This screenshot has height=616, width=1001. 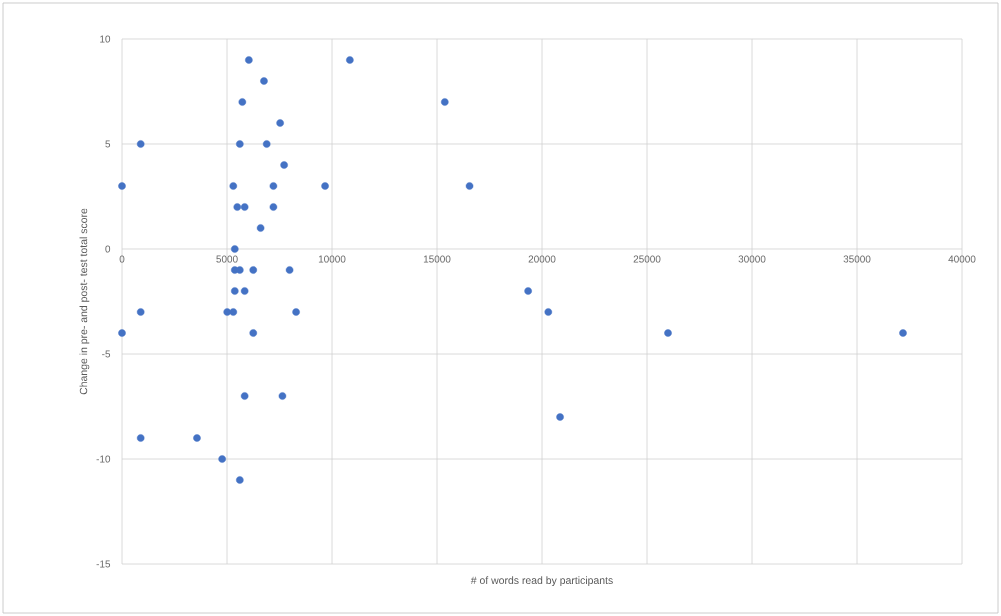 What do you see at coordinates (106, 354) in the screenshot?
I see `y-tick-label: -5` at bounding box center [106, 354].